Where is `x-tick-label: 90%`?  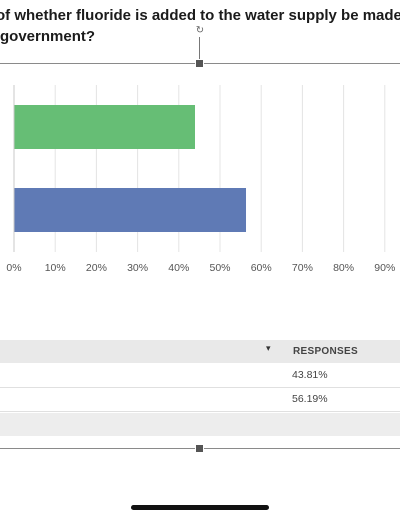
x-tick-label: 90% is located at coordinates (384, 268).